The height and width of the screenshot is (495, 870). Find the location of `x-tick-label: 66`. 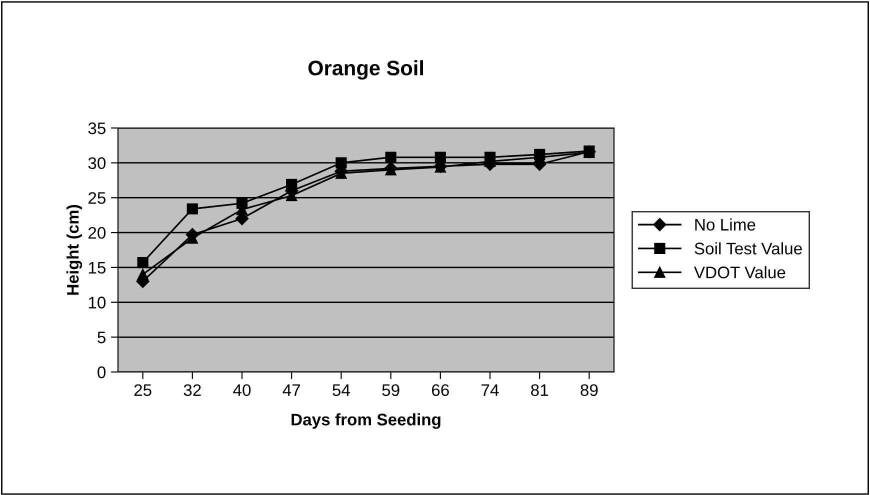

x-tick-label: 66 is located at coordinates (440, 390).